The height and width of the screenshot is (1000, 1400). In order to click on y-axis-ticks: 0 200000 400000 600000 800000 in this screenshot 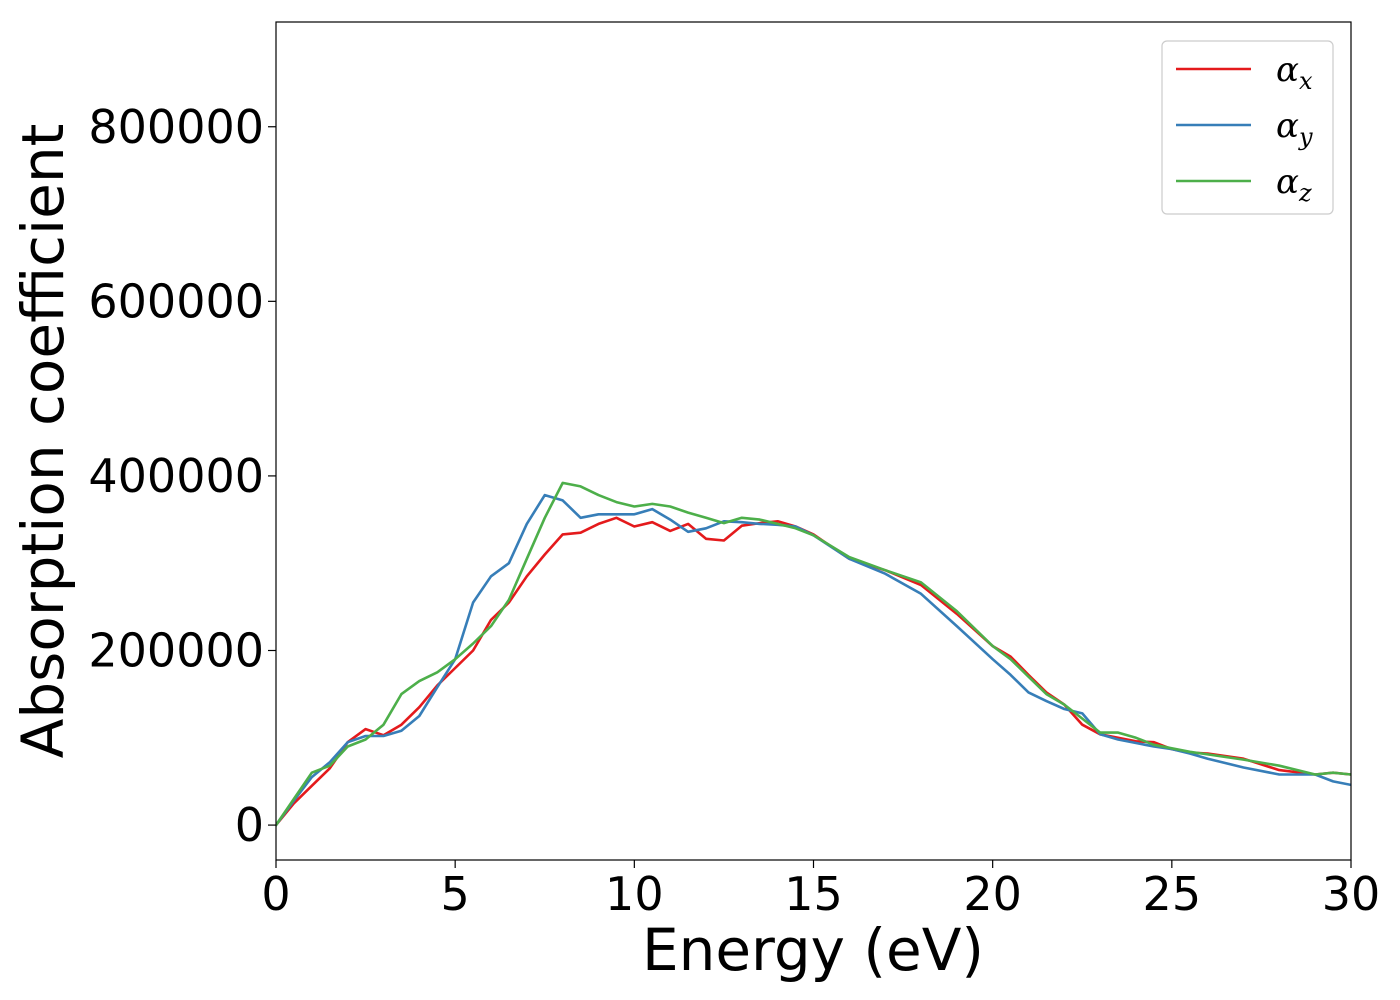, I will do `click(182, 476)`.